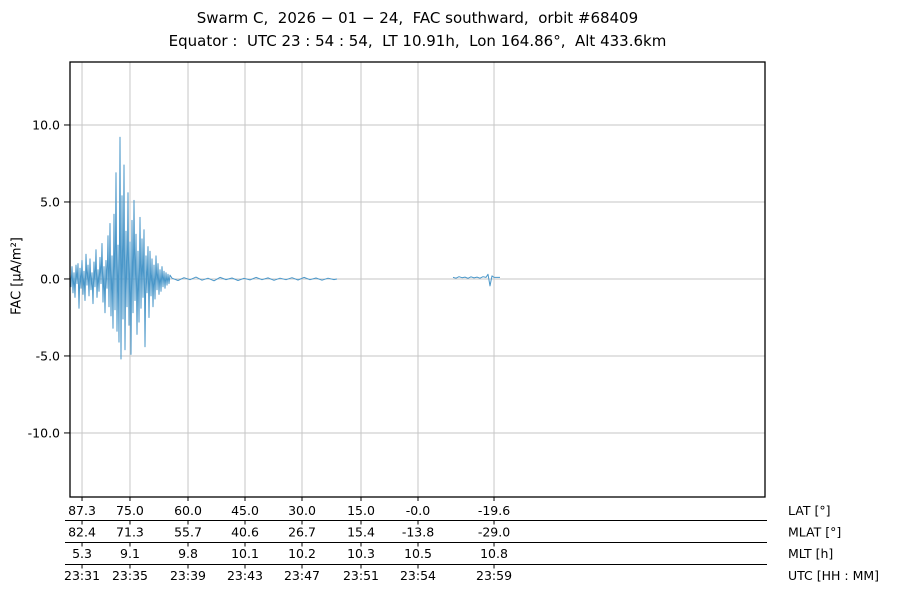 This screenshot has height=600, width=900. What do you see at coordinates (44, 432) in the screenshot?
I see `y-tick-label: -10.0` at bounding box center [44, 432].